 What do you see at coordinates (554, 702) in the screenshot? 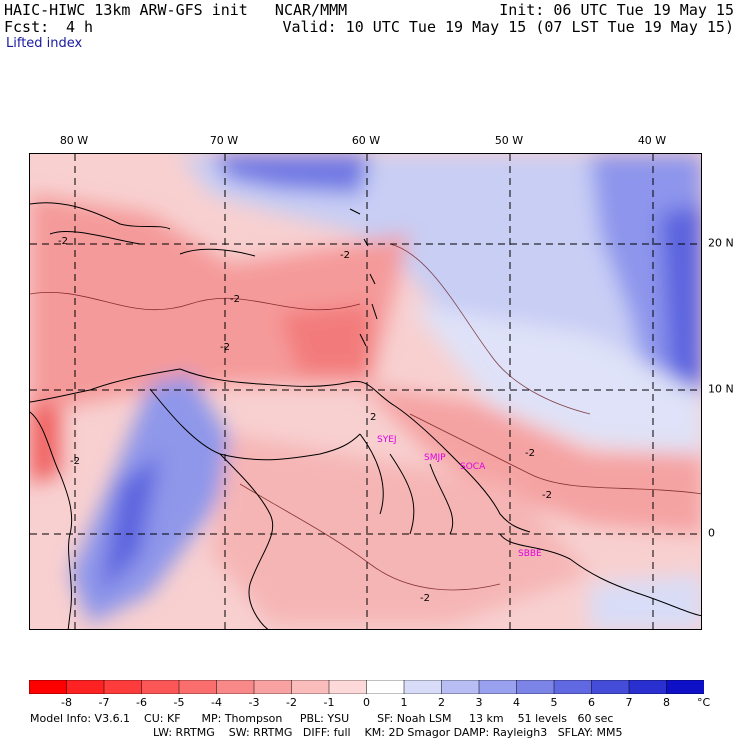
I see `colorbar-tick-label: 5` at bounding box center [554, 702].